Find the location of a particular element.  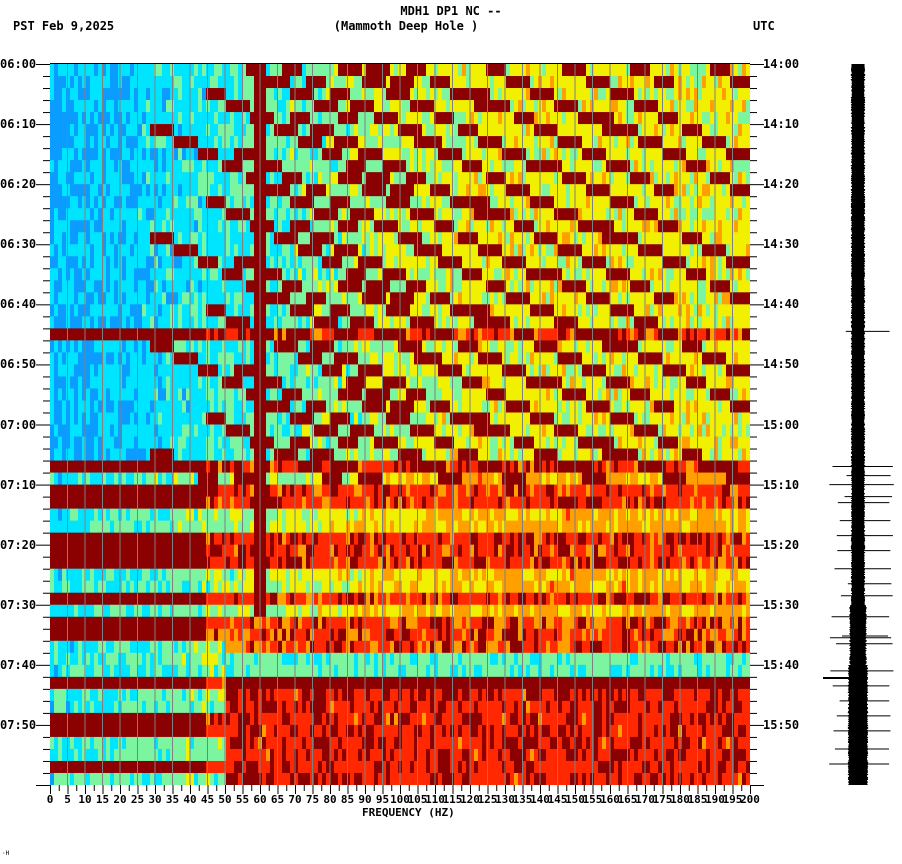

seismogram-trace is located at coordinates (860, 424).